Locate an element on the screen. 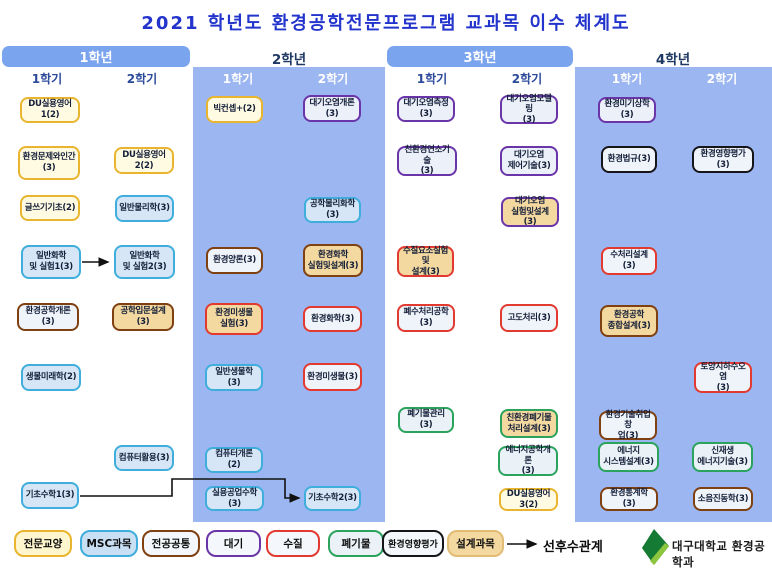  course-box: 환경법규(3) is located at coordinates (629, 159).